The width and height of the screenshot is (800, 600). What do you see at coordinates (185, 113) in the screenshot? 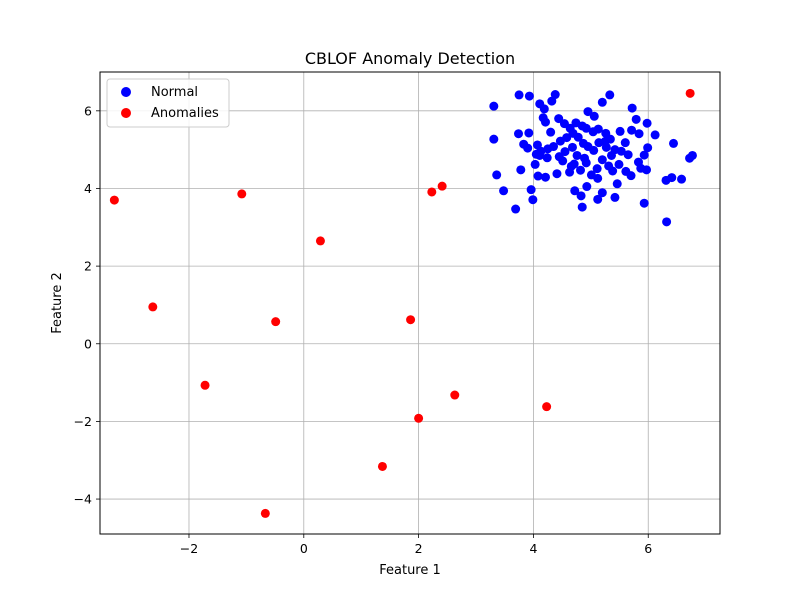
I see `legend-label-anomalies: Anomalies` at bounding box center [185, 113].